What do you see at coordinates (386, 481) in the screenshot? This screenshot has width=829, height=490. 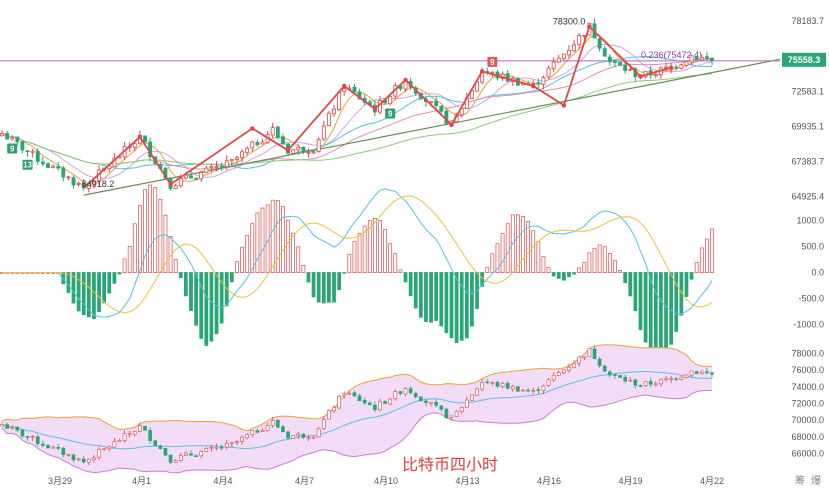 I see `x-axis-tick: 4月10` at bounding box center [386, 481].